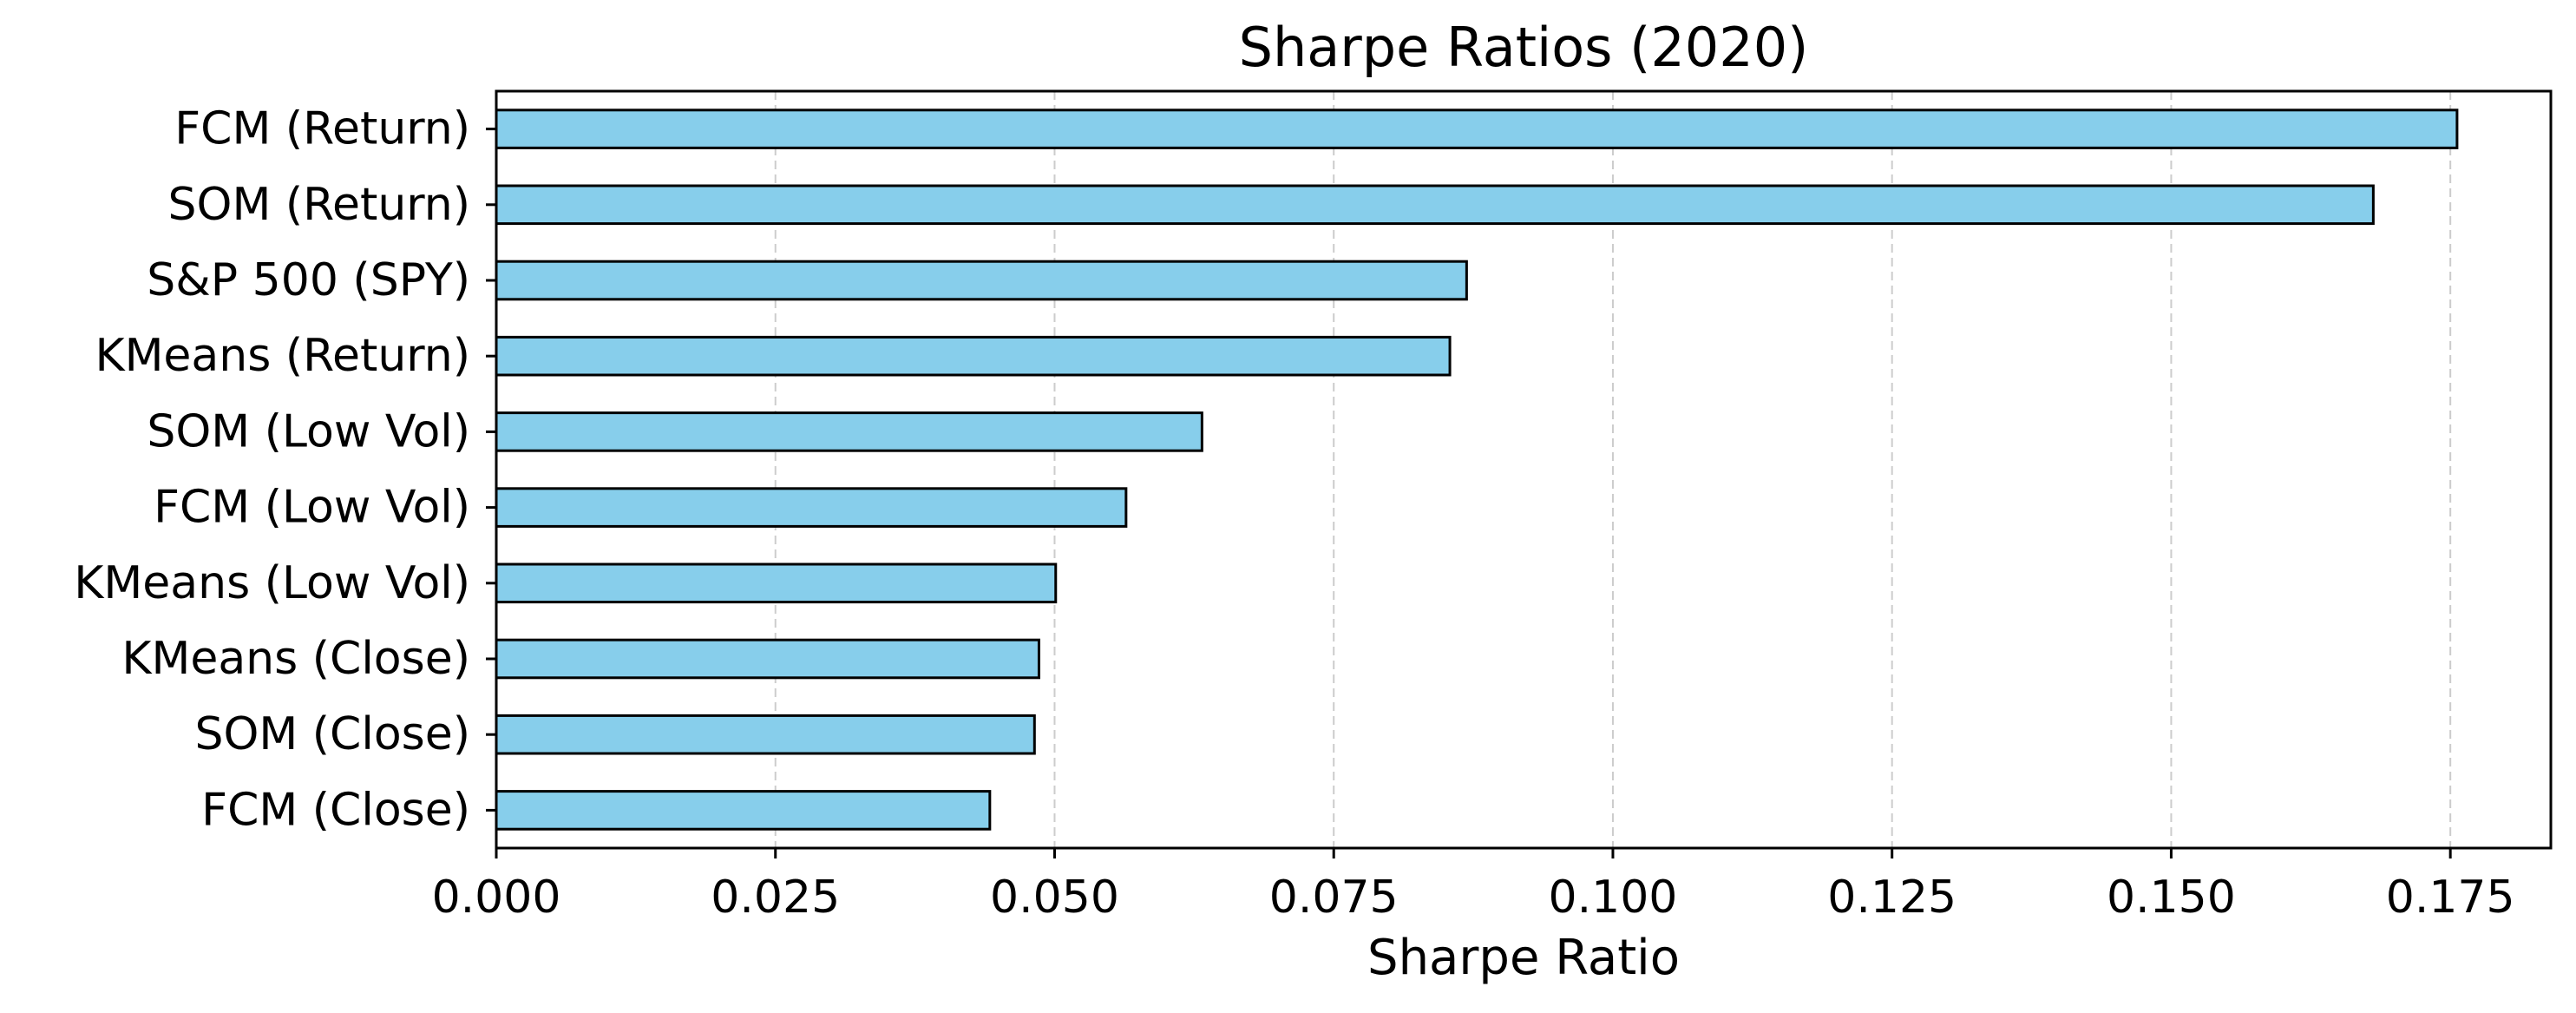  Describe the element at coordinates (1892, 898) in the screenshot. I see `x-tick-label: 0.125` at that location.